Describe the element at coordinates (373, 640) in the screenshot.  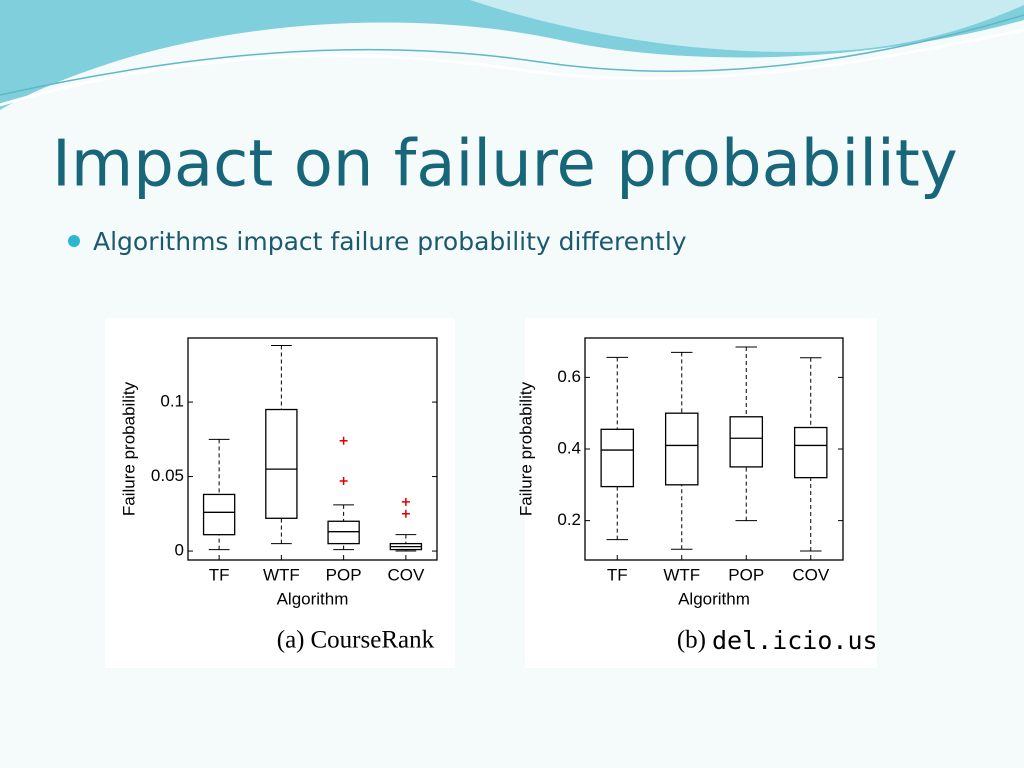
I see `caption: CourseRank` at that location.